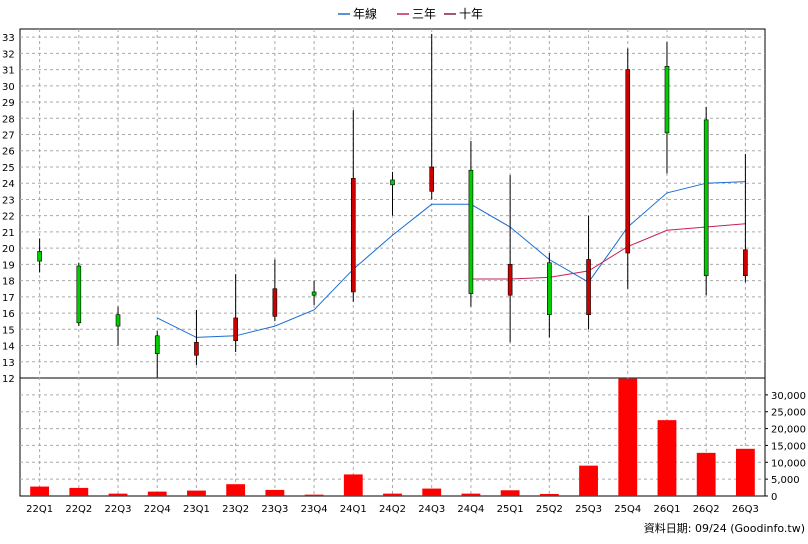 The height and width of the screenshot is (544, 808). Describe the element at coordinates (157, 509) in the screenshot. I see `x-tick-label: 22Q4` at that location.